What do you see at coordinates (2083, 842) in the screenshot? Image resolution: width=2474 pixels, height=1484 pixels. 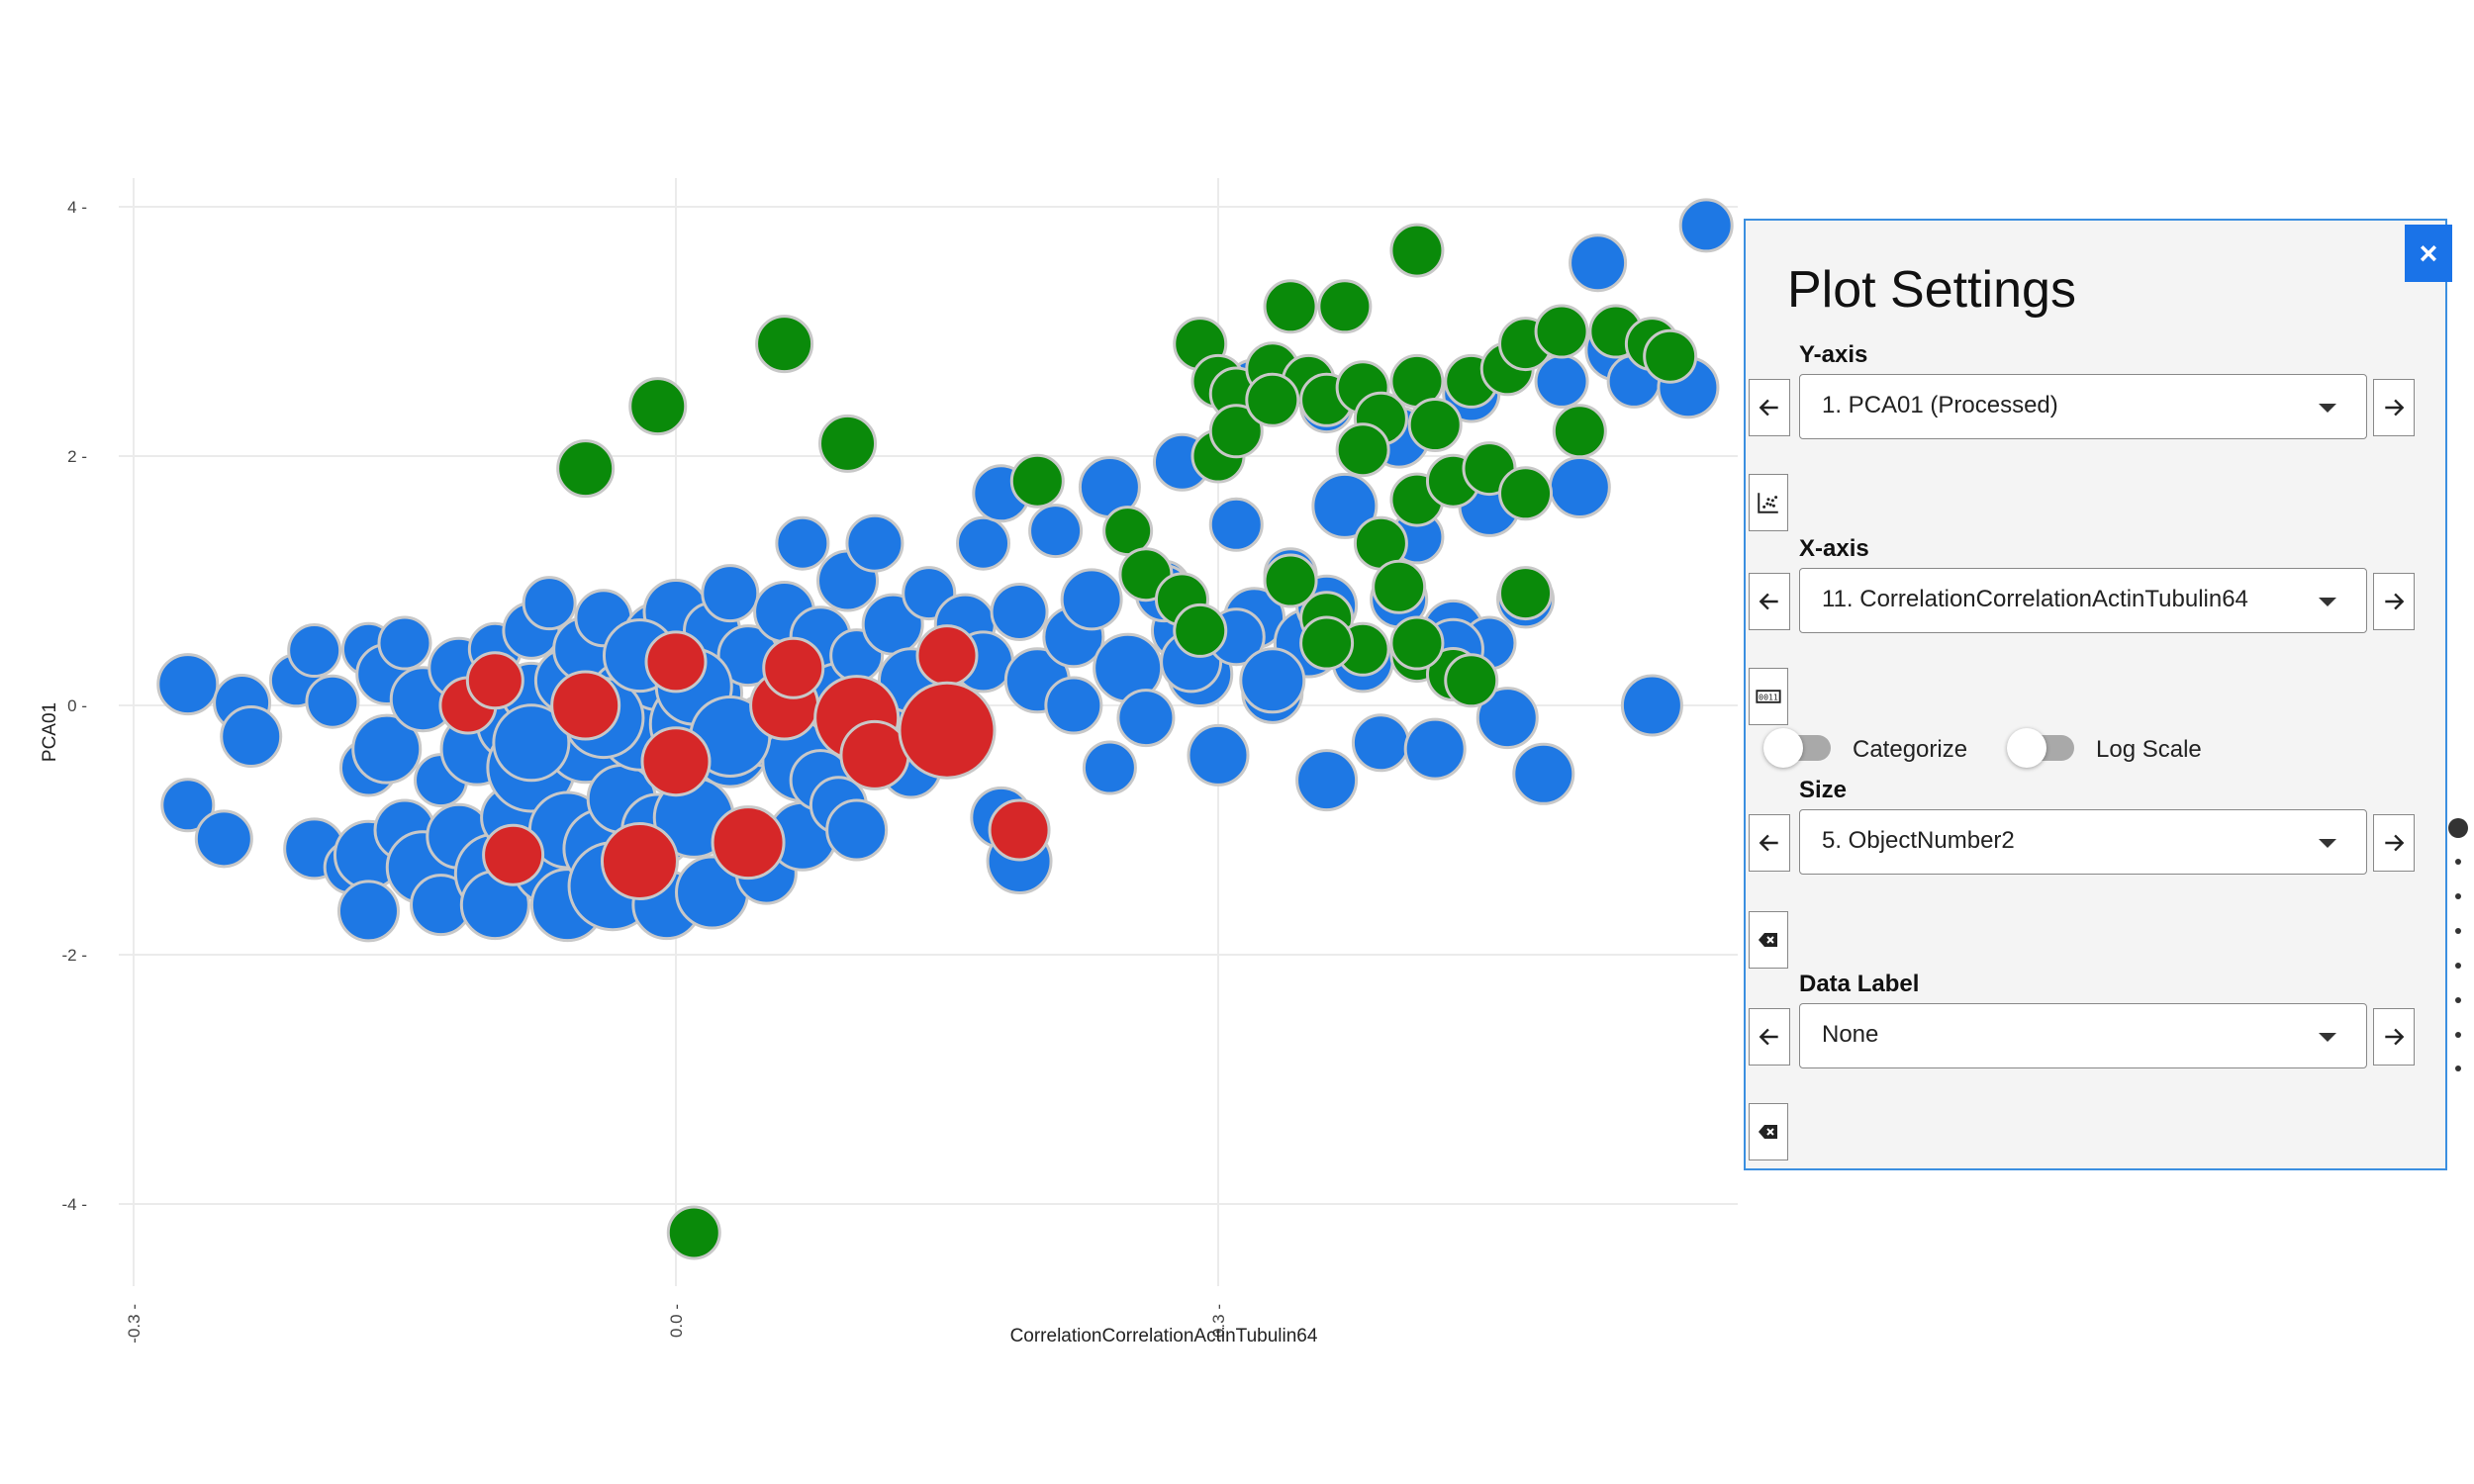 I see `size-select: 5. ObjectNumber2` at bounding box center [2083, 842].